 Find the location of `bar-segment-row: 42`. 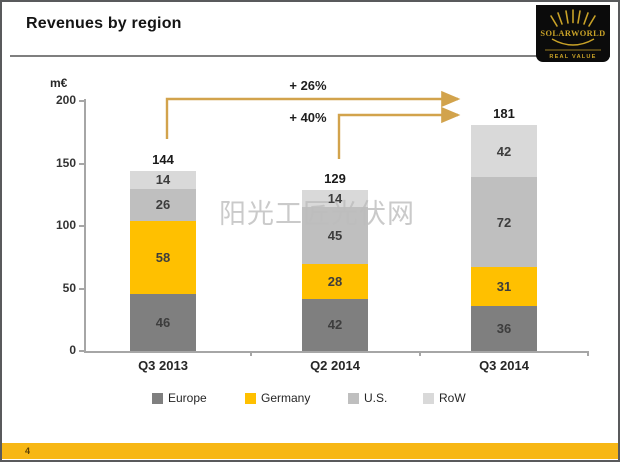

bar-segment-row: 42 is located at coordinates (504, 151).